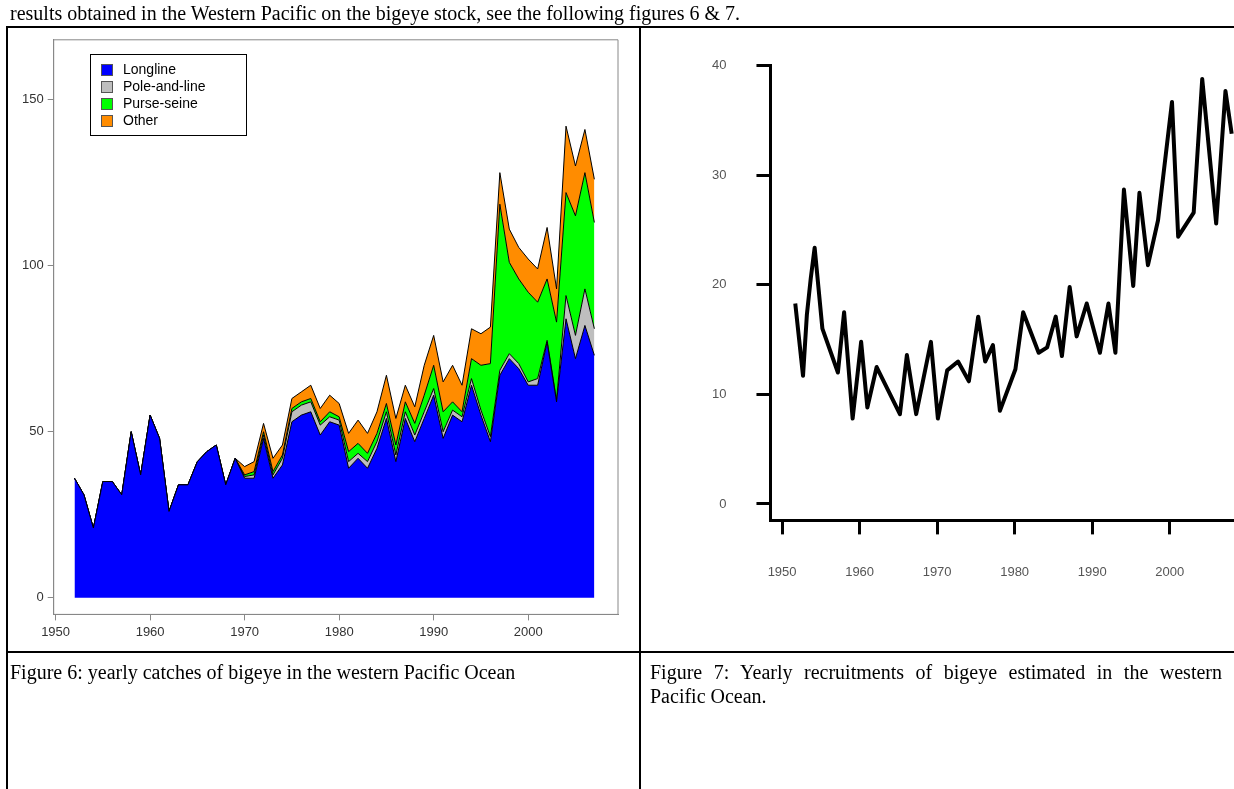 The width and height of the screenshot is (1234, 789). Describe the element at coordinates (32, 265) in the screenshot. I see `y-tick-label: 100` at that location.